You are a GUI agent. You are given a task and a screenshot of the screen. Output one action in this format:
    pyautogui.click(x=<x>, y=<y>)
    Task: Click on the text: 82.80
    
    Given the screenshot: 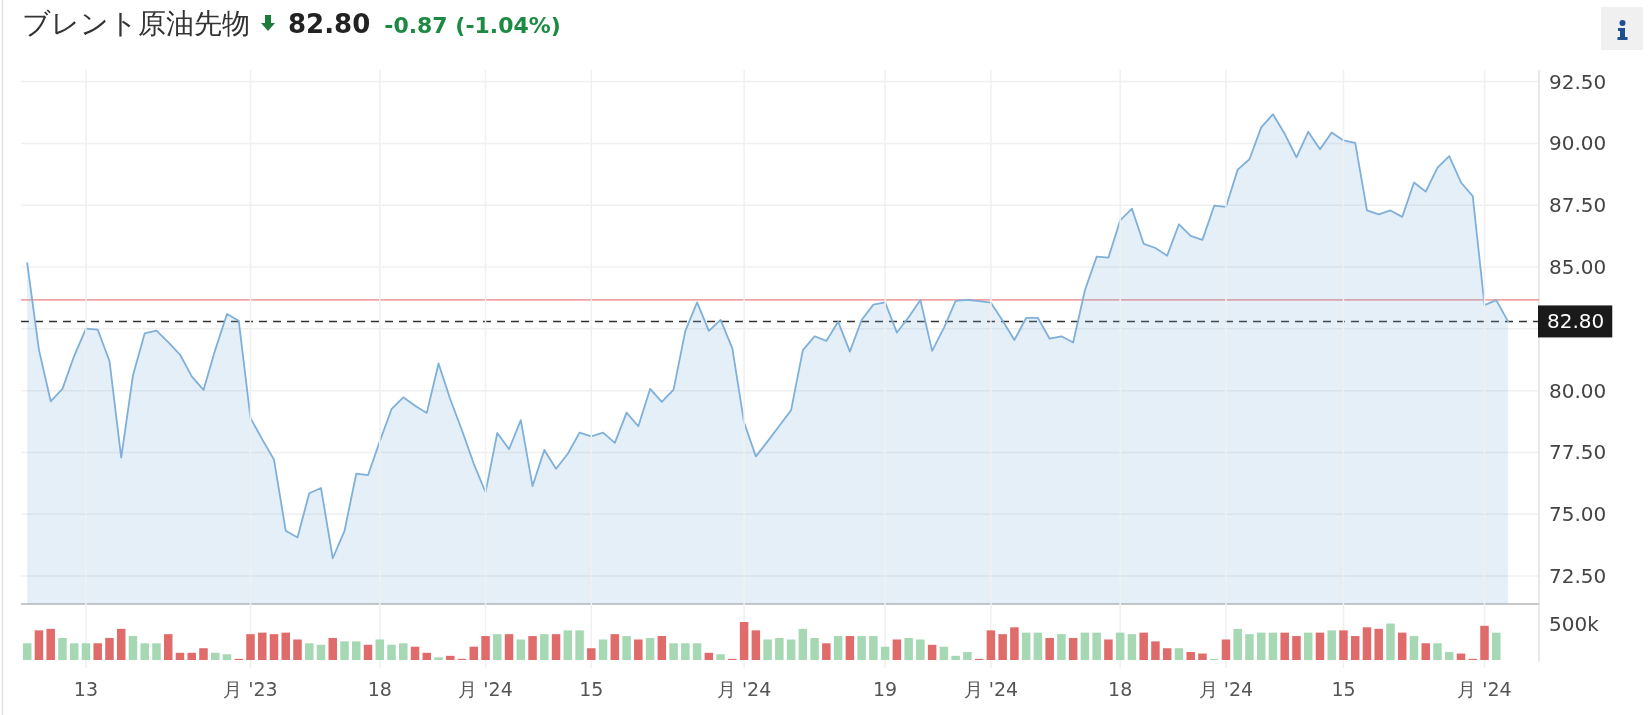 What is the action you would take?
    pyautogui.click(x=329, y=24)
    